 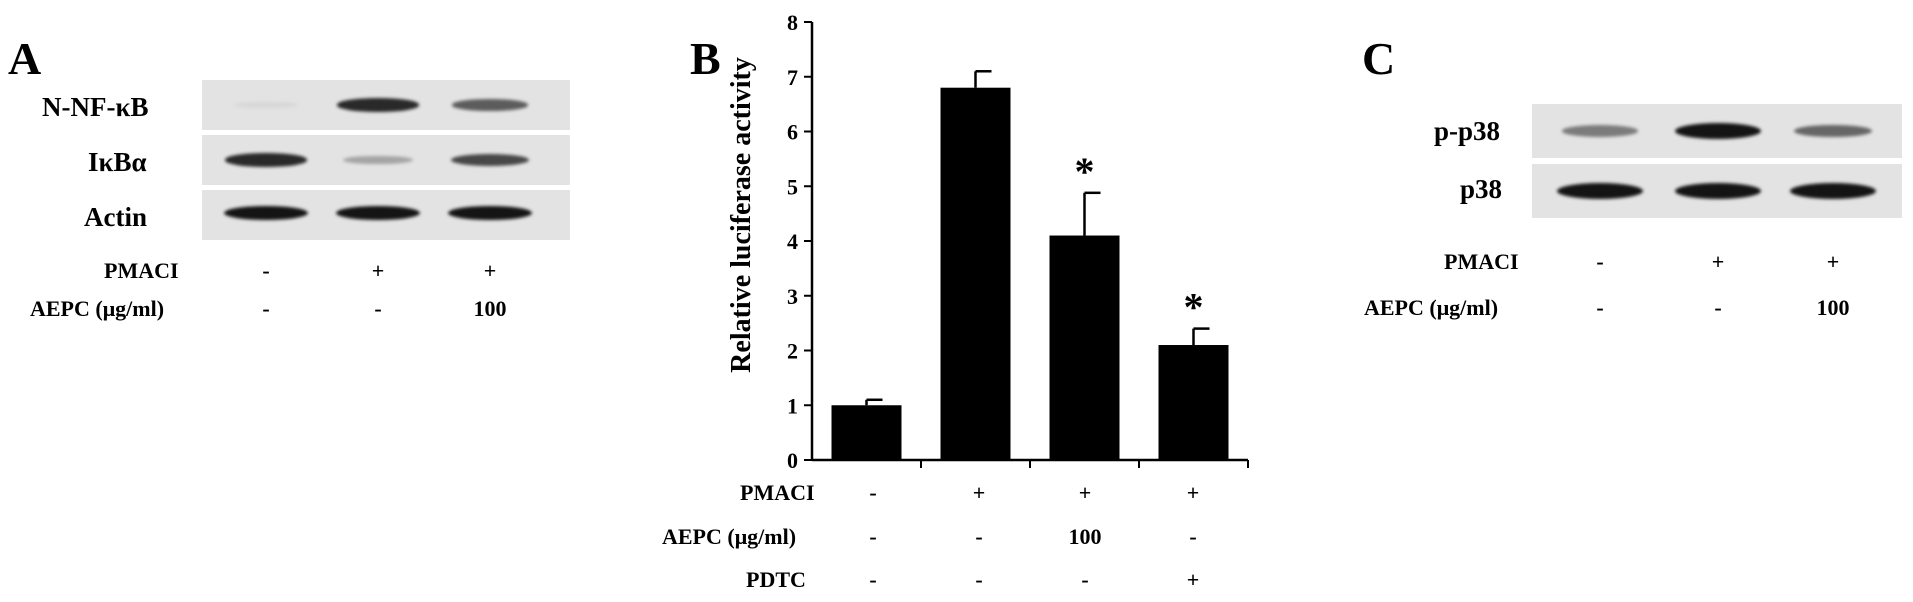 What do you see at coordinates (97, 308) in the screenshot?
I see `panel-a-aepc-label: AEPC (μg/ml)` at bounding box center [97, 308].